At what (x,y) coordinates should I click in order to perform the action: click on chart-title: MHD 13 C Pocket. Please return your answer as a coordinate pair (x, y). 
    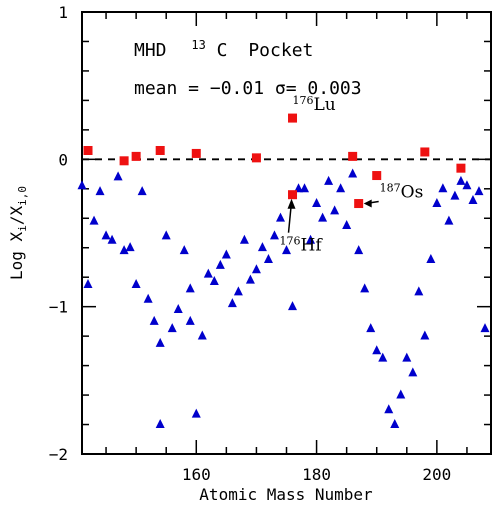
    Looking at the image, I should click on (223, 47).